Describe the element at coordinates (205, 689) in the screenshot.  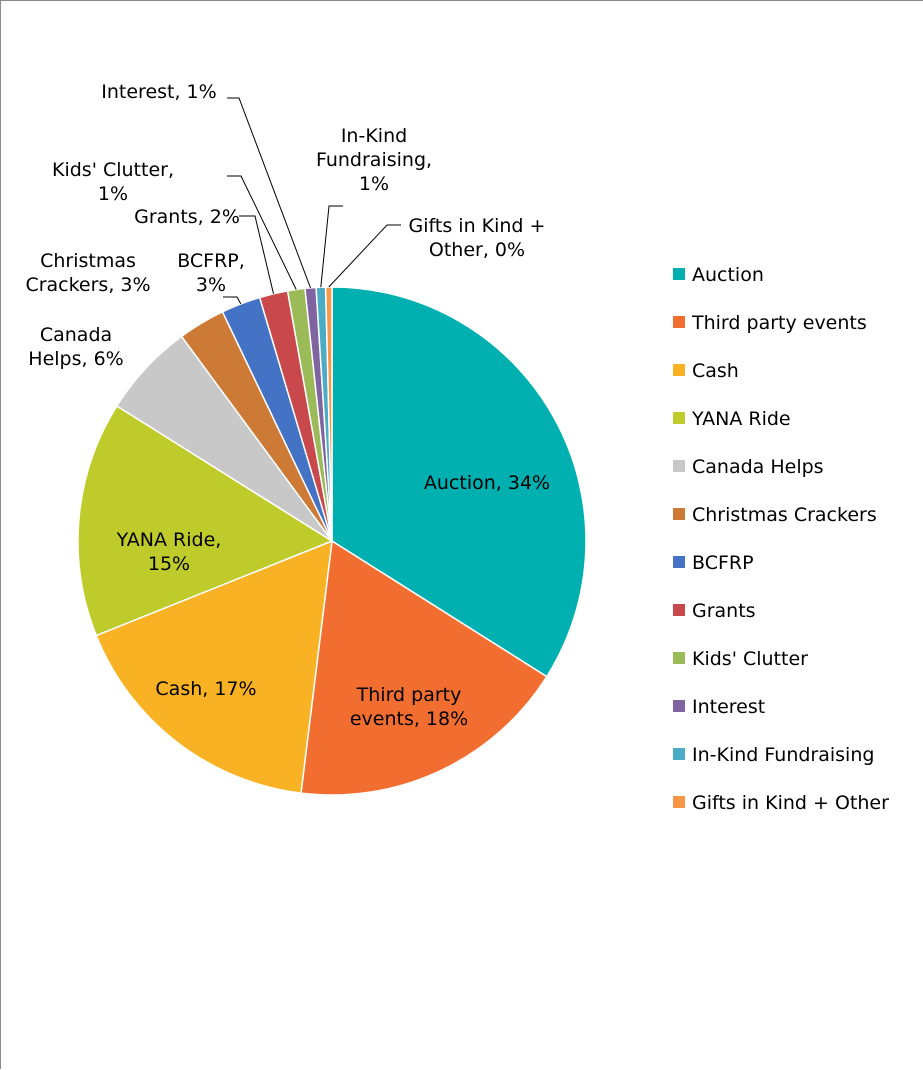
I see `data-label-cash: Cash, 17%` at that location.